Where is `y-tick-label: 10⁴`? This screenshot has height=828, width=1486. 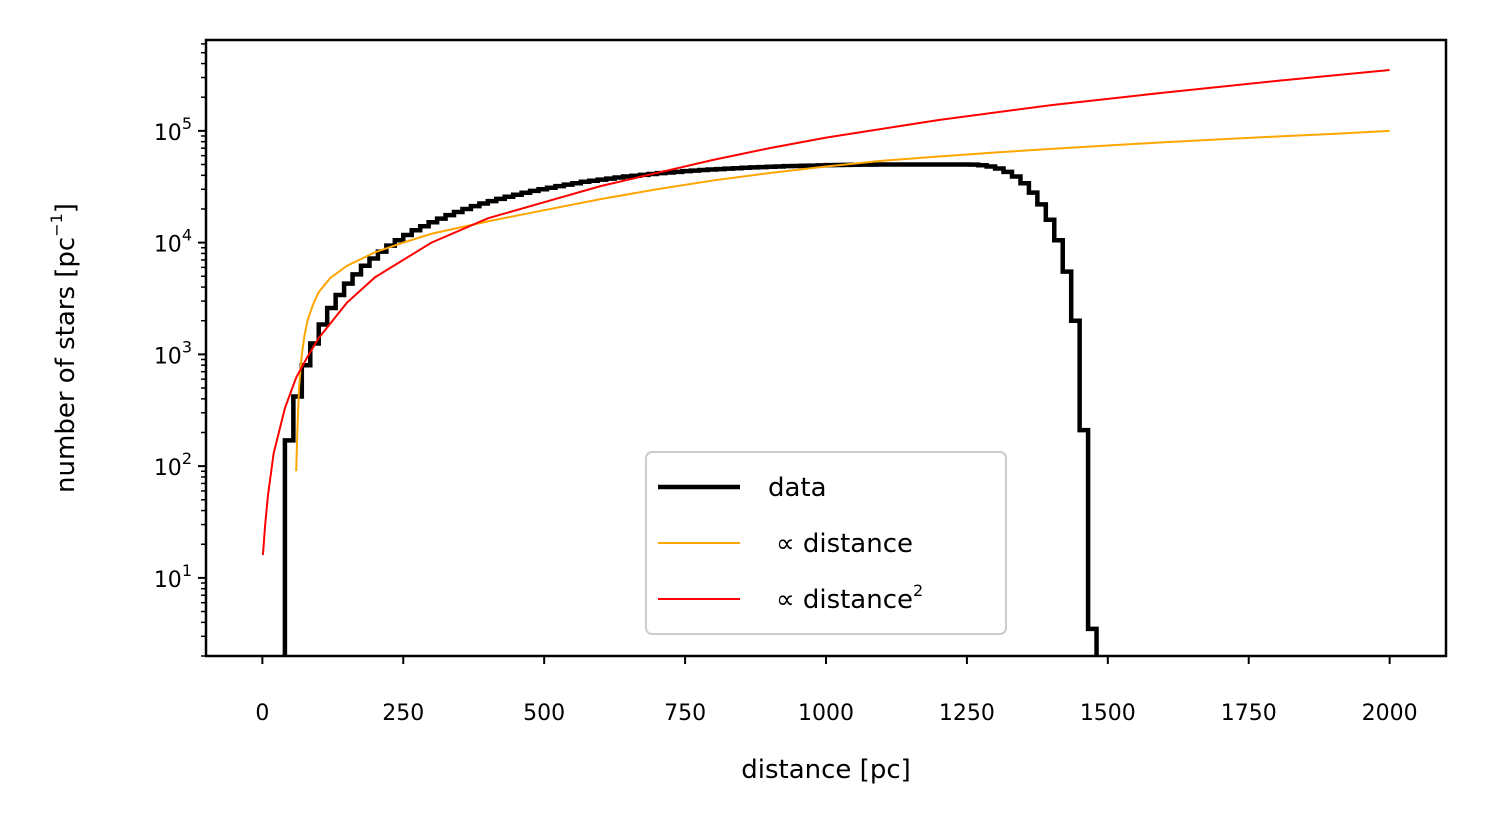 y-tick-label: 10⁴ is located at coordinates (173, 242).